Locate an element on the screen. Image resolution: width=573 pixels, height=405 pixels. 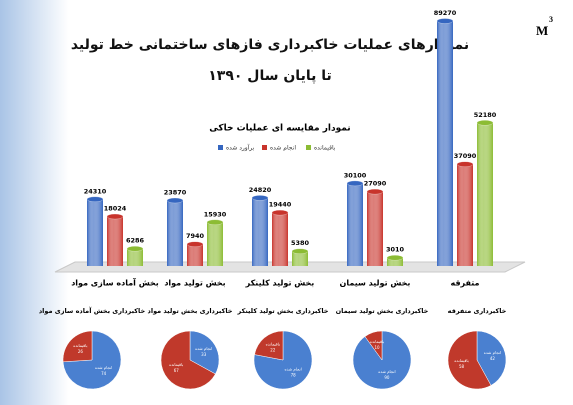
x-tick-label: بخش آماده سازی مواد is located at coordinates (115, 283).